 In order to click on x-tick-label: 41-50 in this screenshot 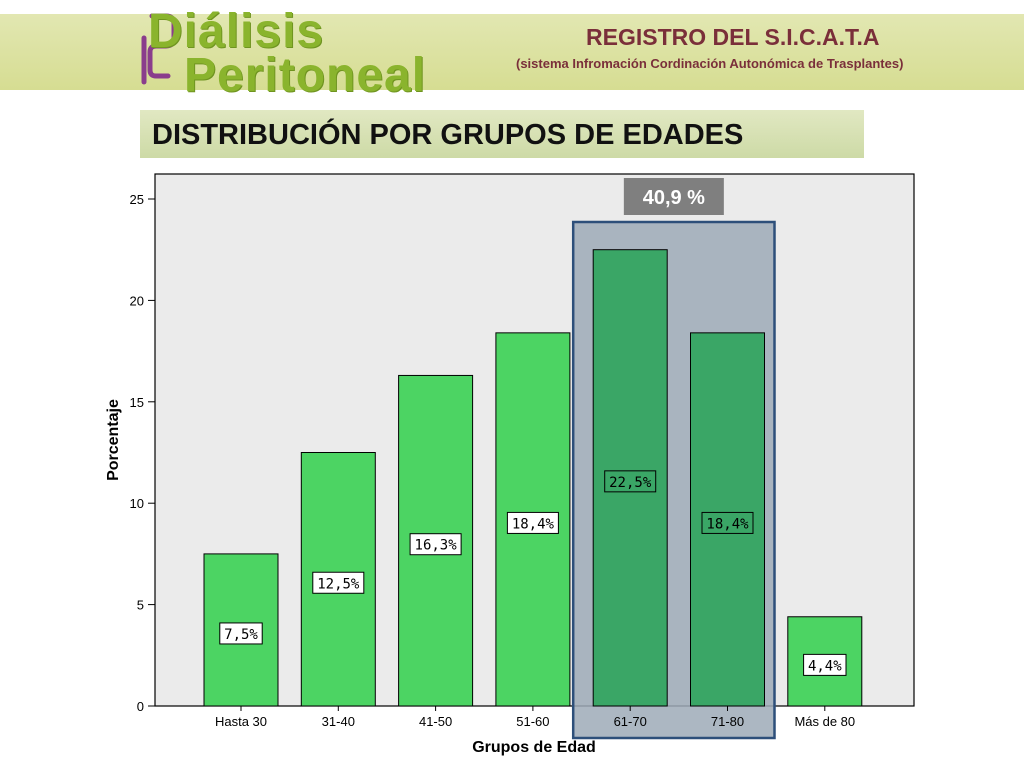, I will do `click(435, 721)`.